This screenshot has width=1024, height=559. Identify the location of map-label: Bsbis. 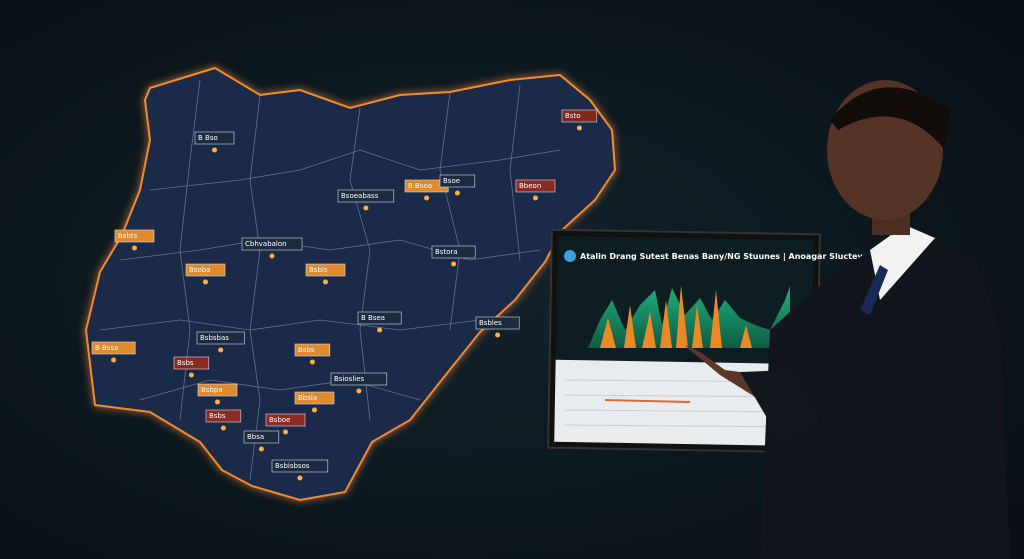
(318, 270).